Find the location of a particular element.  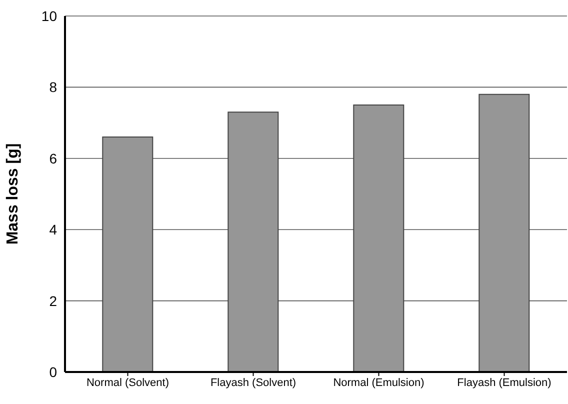

x-tick-label: Normal (Emulsion) is located at coordinates (378, 382).